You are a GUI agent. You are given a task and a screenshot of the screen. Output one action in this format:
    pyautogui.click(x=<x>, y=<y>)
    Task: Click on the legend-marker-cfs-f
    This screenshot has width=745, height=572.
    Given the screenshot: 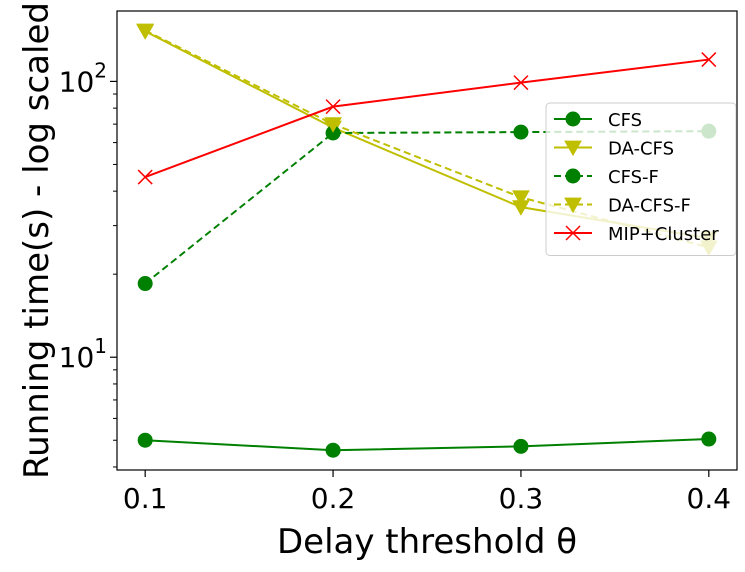 What is the action you would take?
    pyautogui.click(x=573, y=176)
    